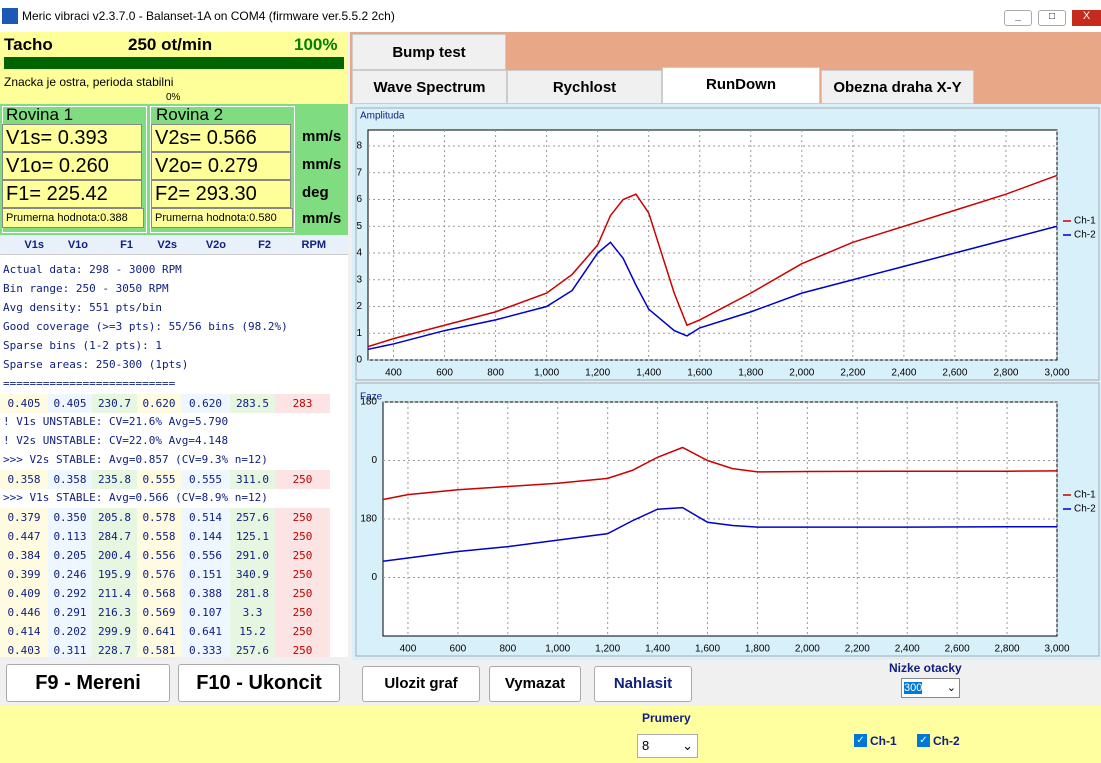 This screenshot has height=763, width=1101. I want to click on log-cell: 0.144, so click(205, 536).